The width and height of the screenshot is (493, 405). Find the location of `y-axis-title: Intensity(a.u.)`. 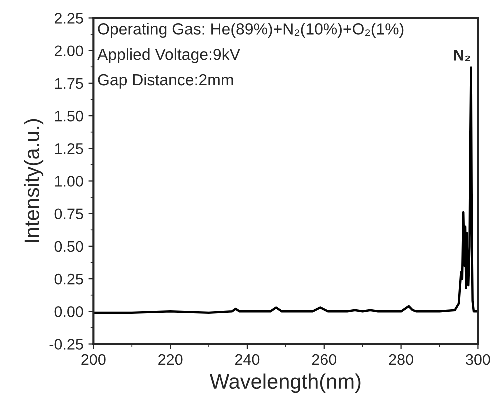

y-axis-title: Intensity(a.u.) is located at coordinates (34, 180).